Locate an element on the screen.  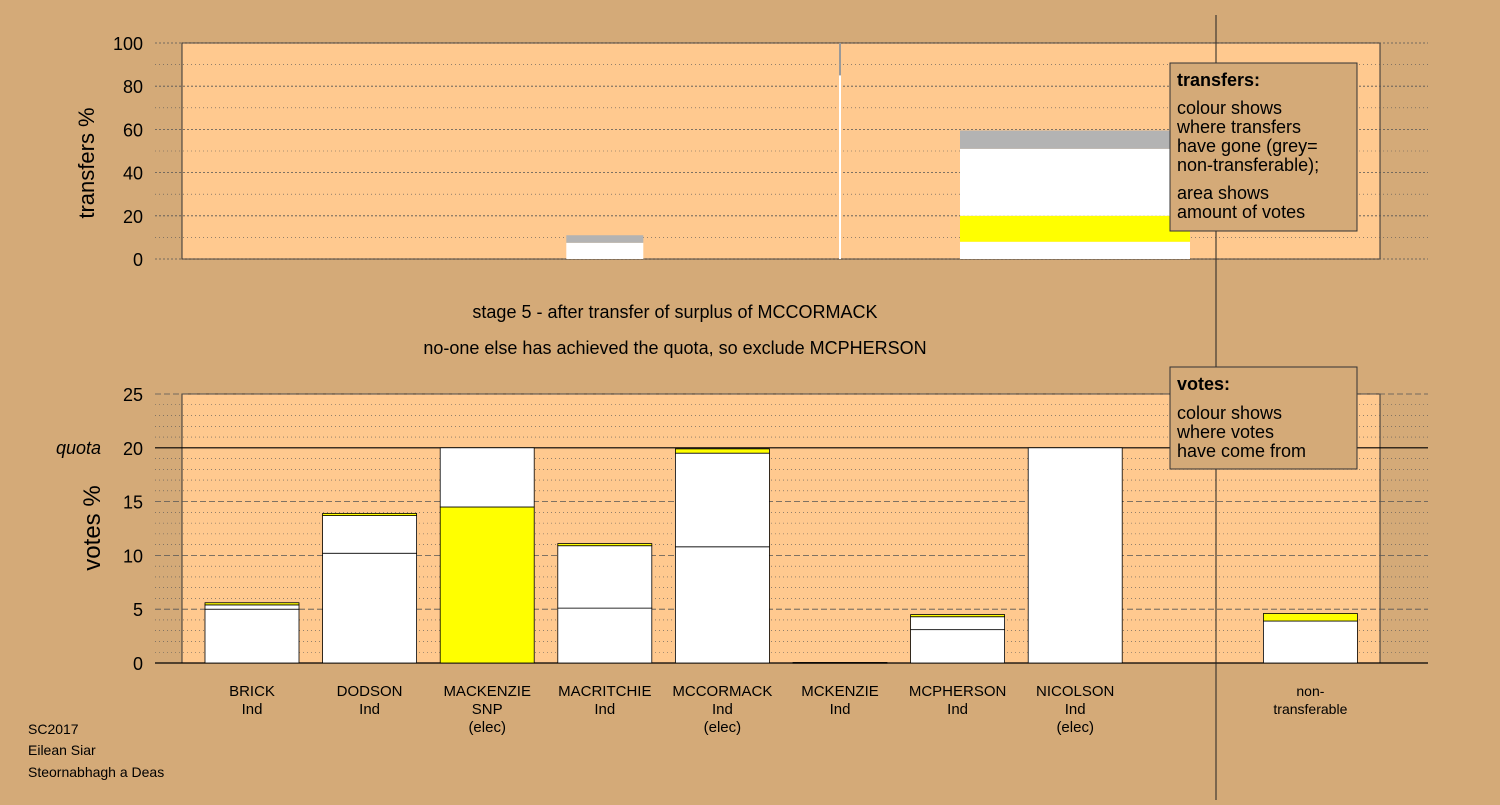
transfers-legend-line: colour shows is located at coordinates (1229, 108).